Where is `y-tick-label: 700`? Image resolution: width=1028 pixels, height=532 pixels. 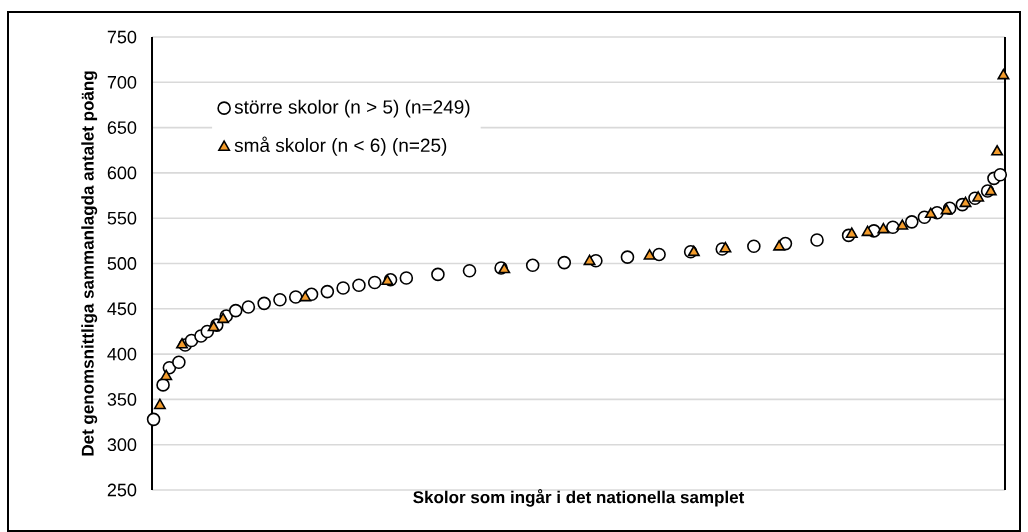
y-tick-label: 700 is located at coordinates (122, 82).